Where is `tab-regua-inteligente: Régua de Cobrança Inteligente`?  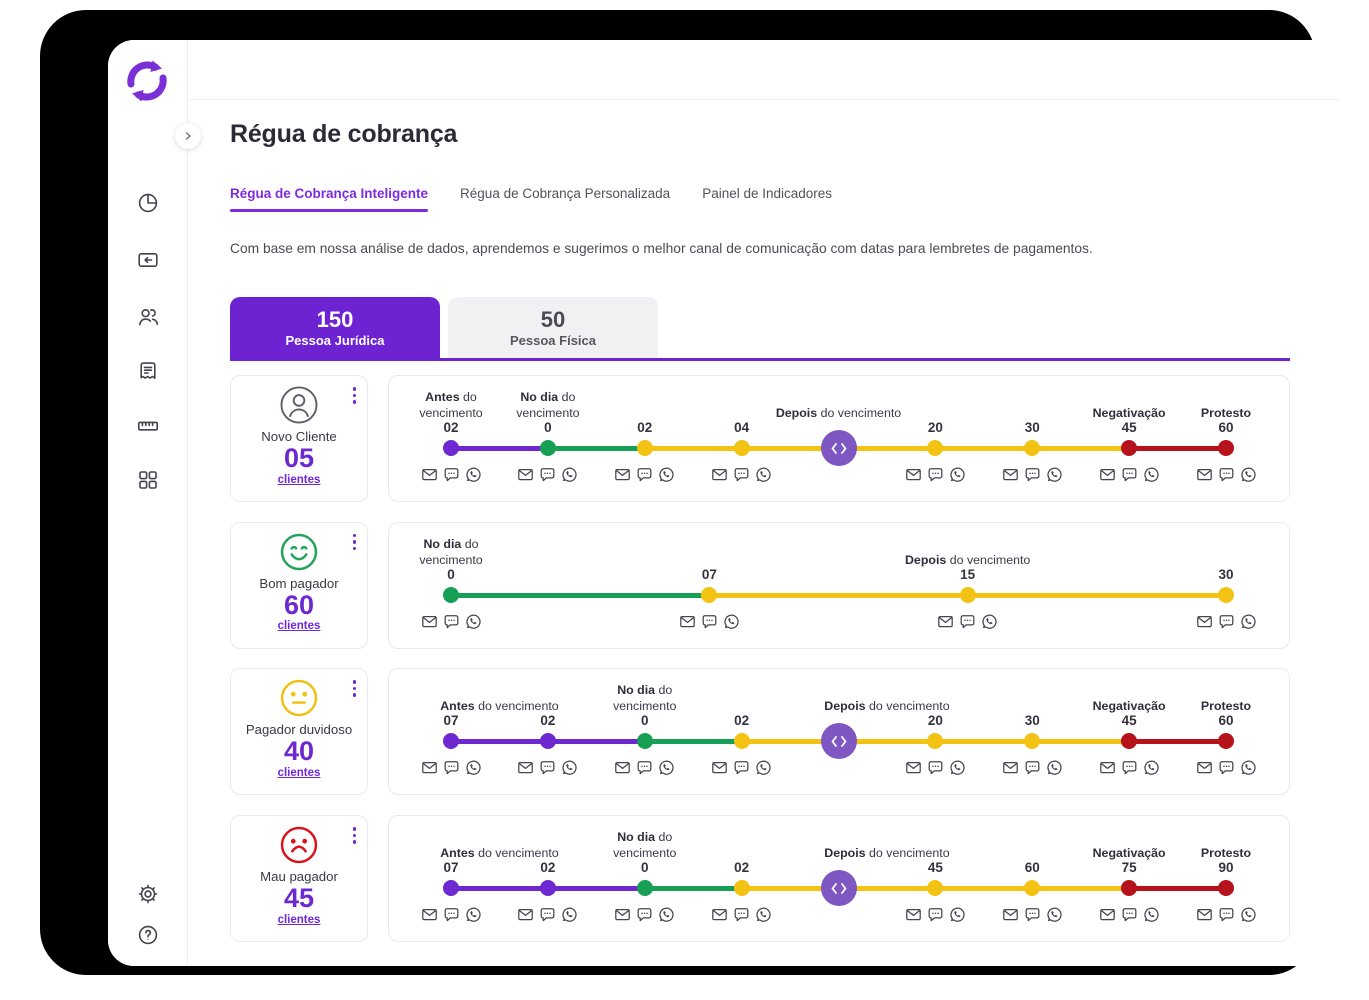 tab-regua-inteligente: Régua de Cobrança Inteligente is located at coordinates (329, 199).